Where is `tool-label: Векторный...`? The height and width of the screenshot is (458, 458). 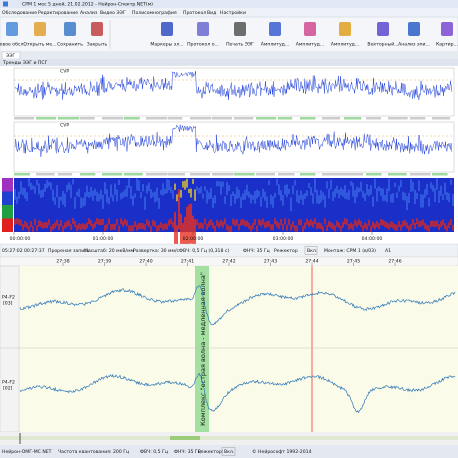
tool-label: Векторный... is located at coordinates (382, 44).